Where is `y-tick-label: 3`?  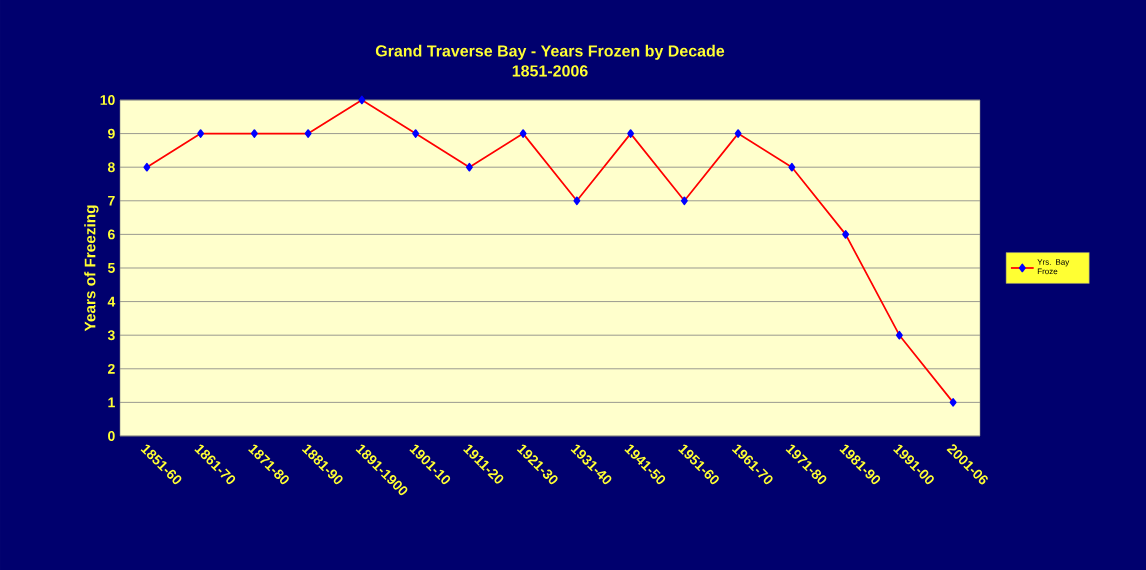
y-tick-label: 3 is located at coordinates (111, 335).